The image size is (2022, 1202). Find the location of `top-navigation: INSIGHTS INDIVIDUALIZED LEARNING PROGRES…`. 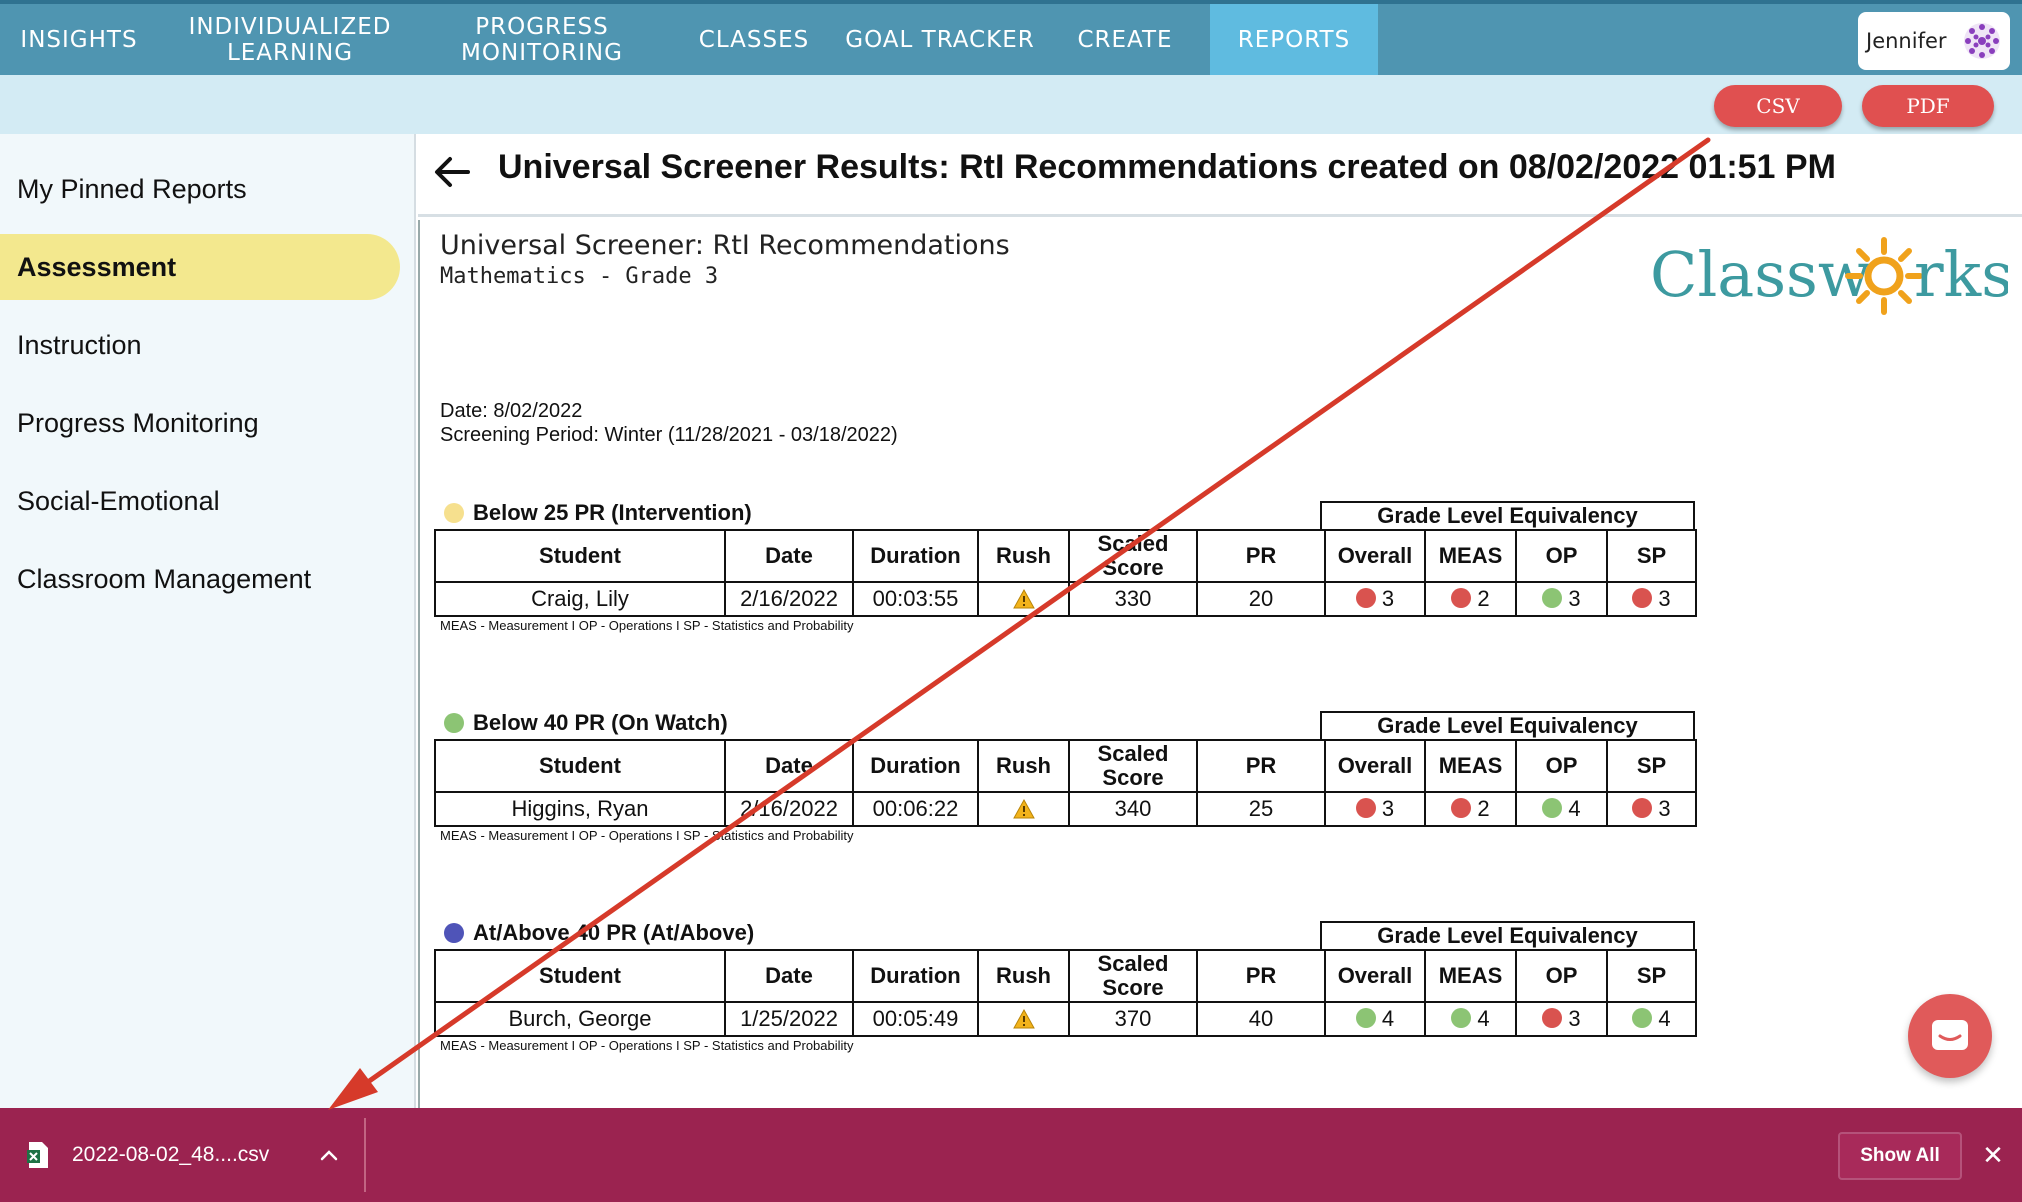

top-navigation: INSIGHTS INDIVIDUALIZED LEARNING PROGRES… is located at coordinates (1011, 37).